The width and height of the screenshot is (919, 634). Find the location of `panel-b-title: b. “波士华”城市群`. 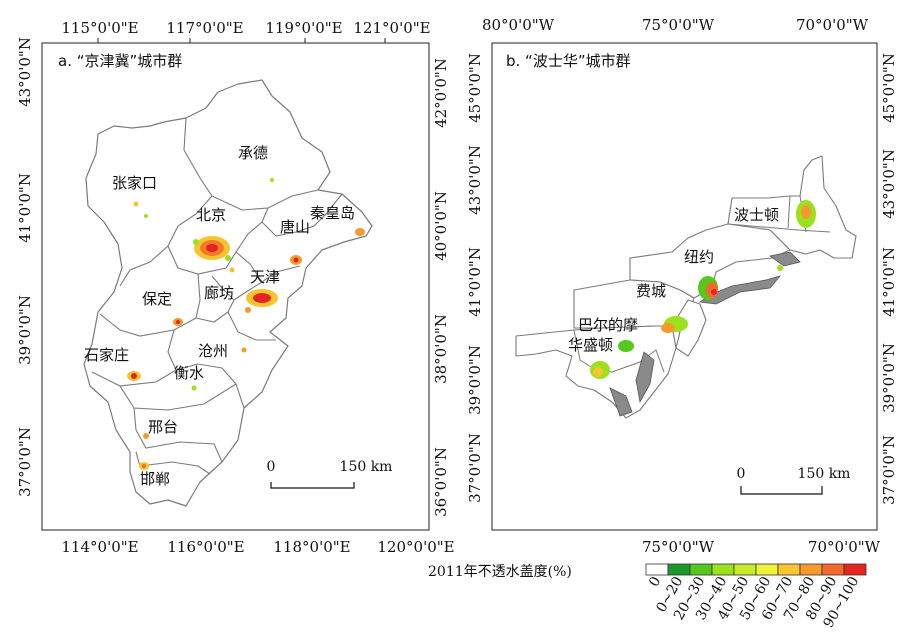

panel-b-title: b. “波士华”城市群 is located at coordinates (568, 61).